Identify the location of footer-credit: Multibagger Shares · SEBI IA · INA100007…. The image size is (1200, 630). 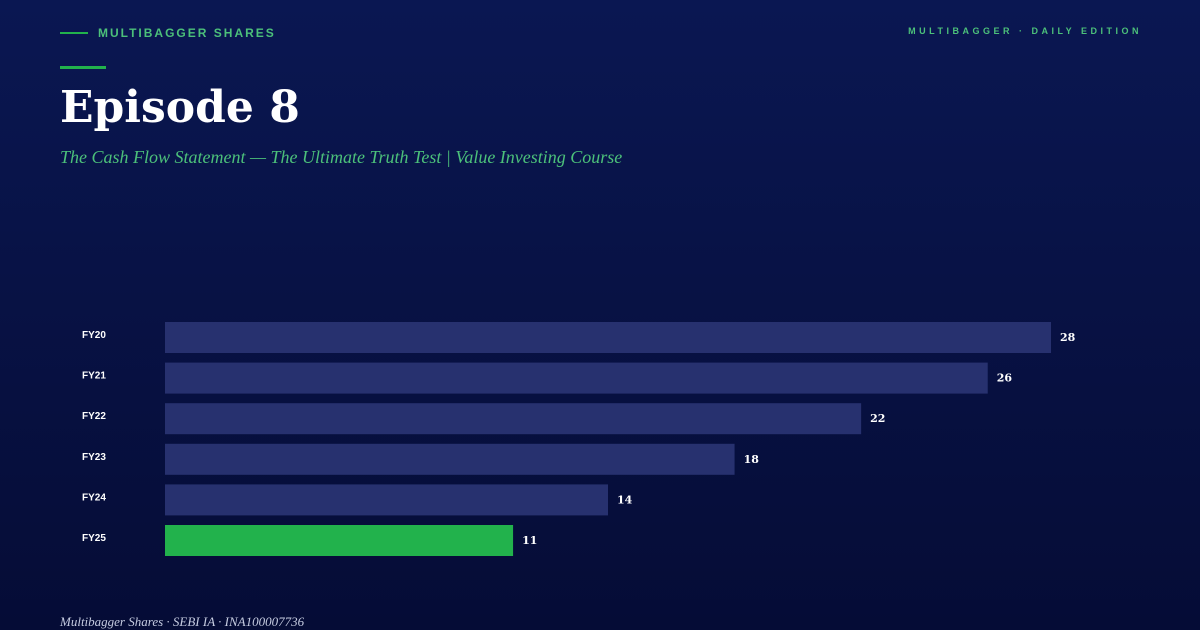
(182, 621).